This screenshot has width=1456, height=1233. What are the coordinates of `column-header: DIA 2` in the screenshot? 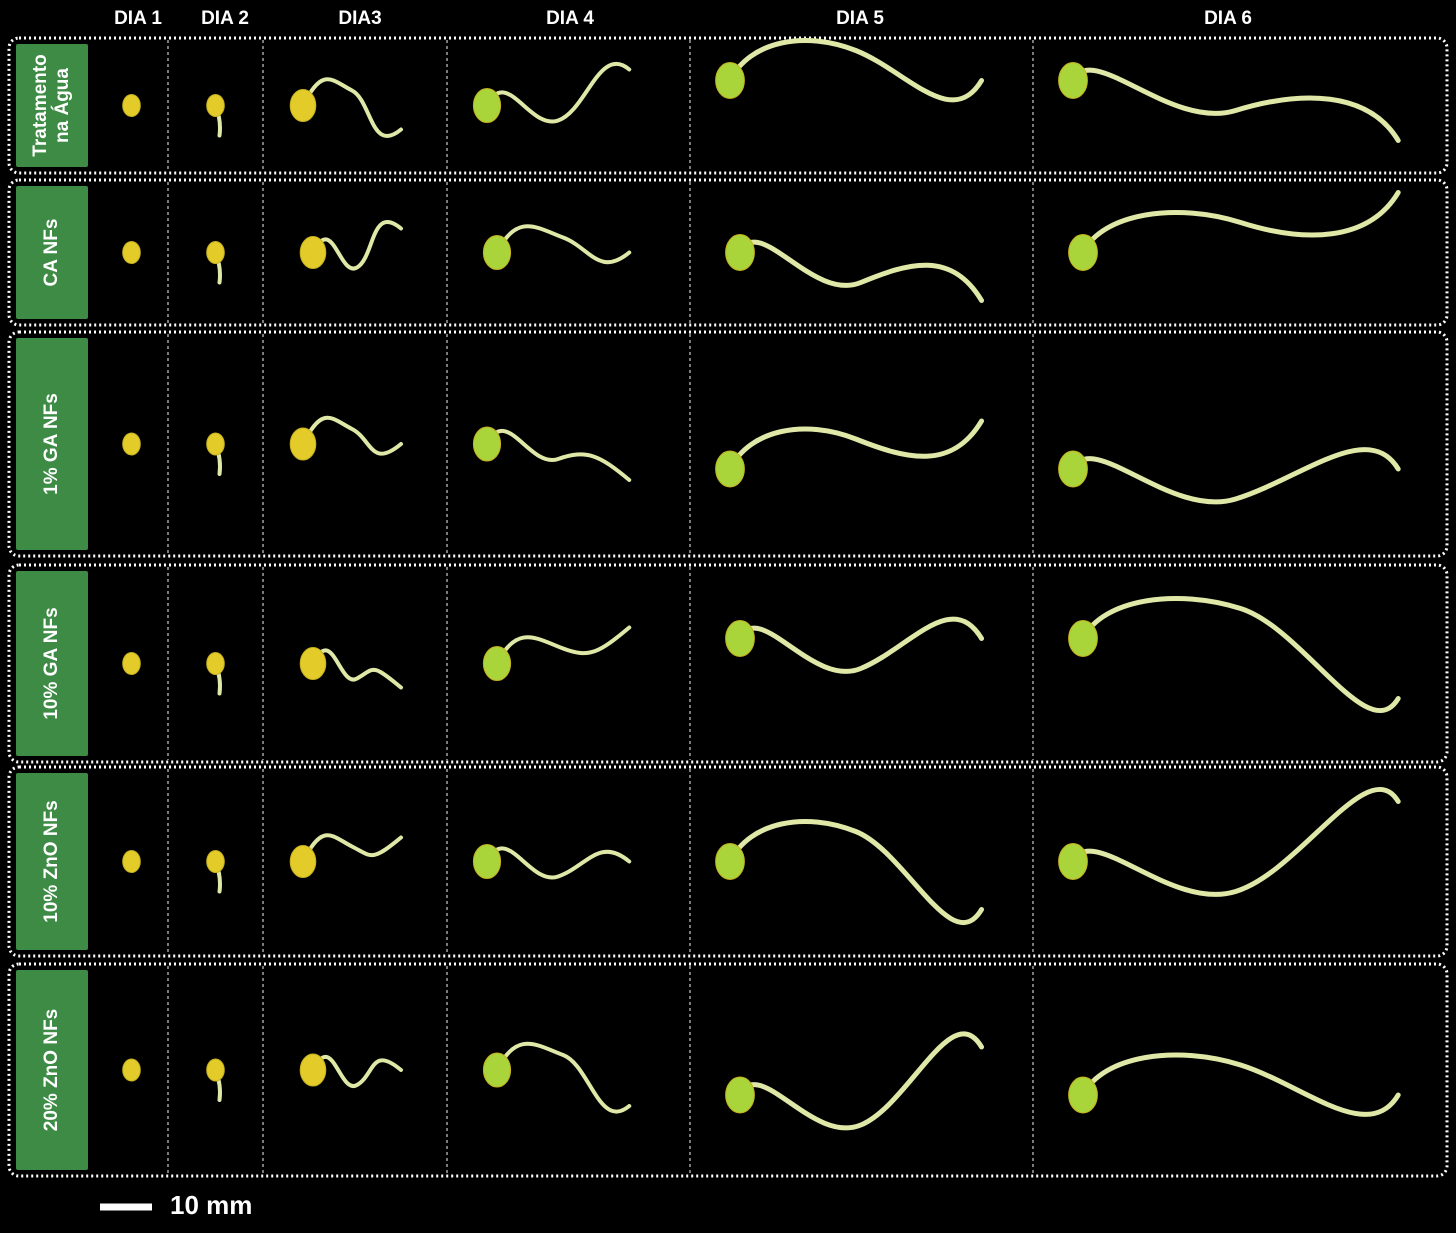 It's located at (225, 18).